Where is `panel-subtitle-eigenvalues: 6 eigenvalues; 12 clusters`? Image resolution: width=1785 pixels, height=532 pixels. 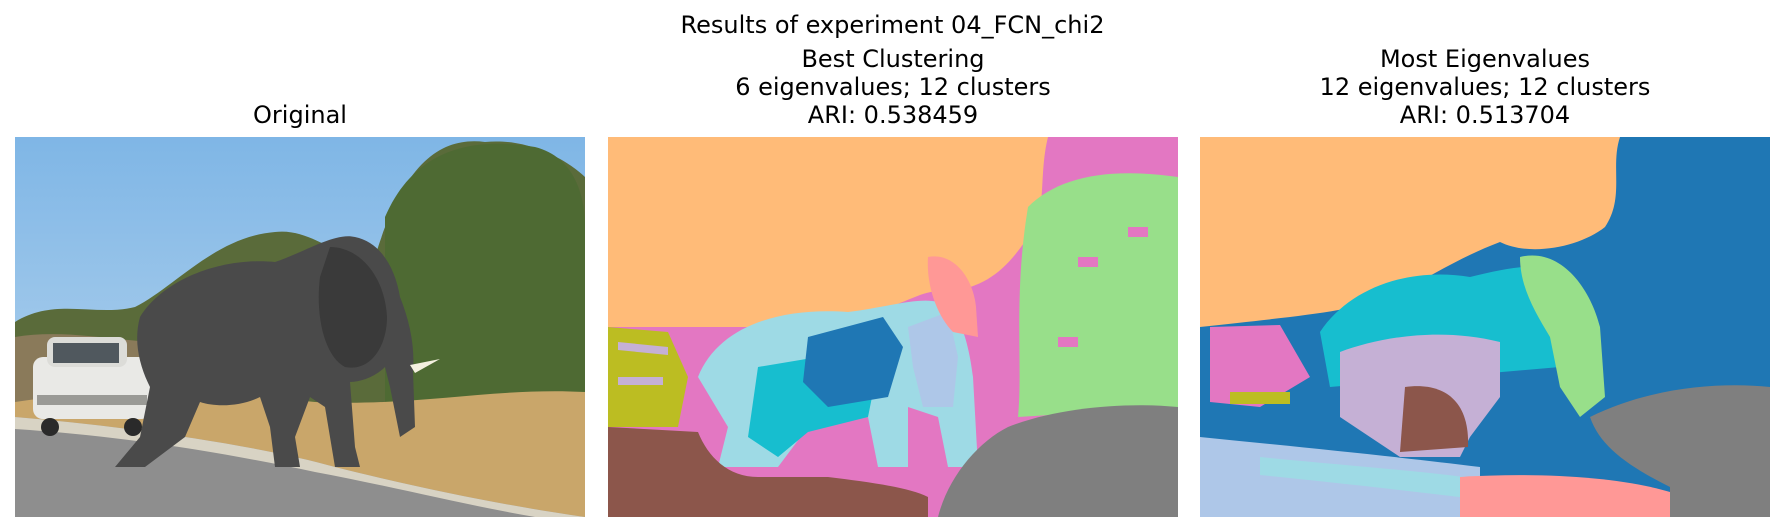 panel-subtitle-eigenvalues: 6 eigenvalues; 12 clusters is located at coordinates (893, 87).